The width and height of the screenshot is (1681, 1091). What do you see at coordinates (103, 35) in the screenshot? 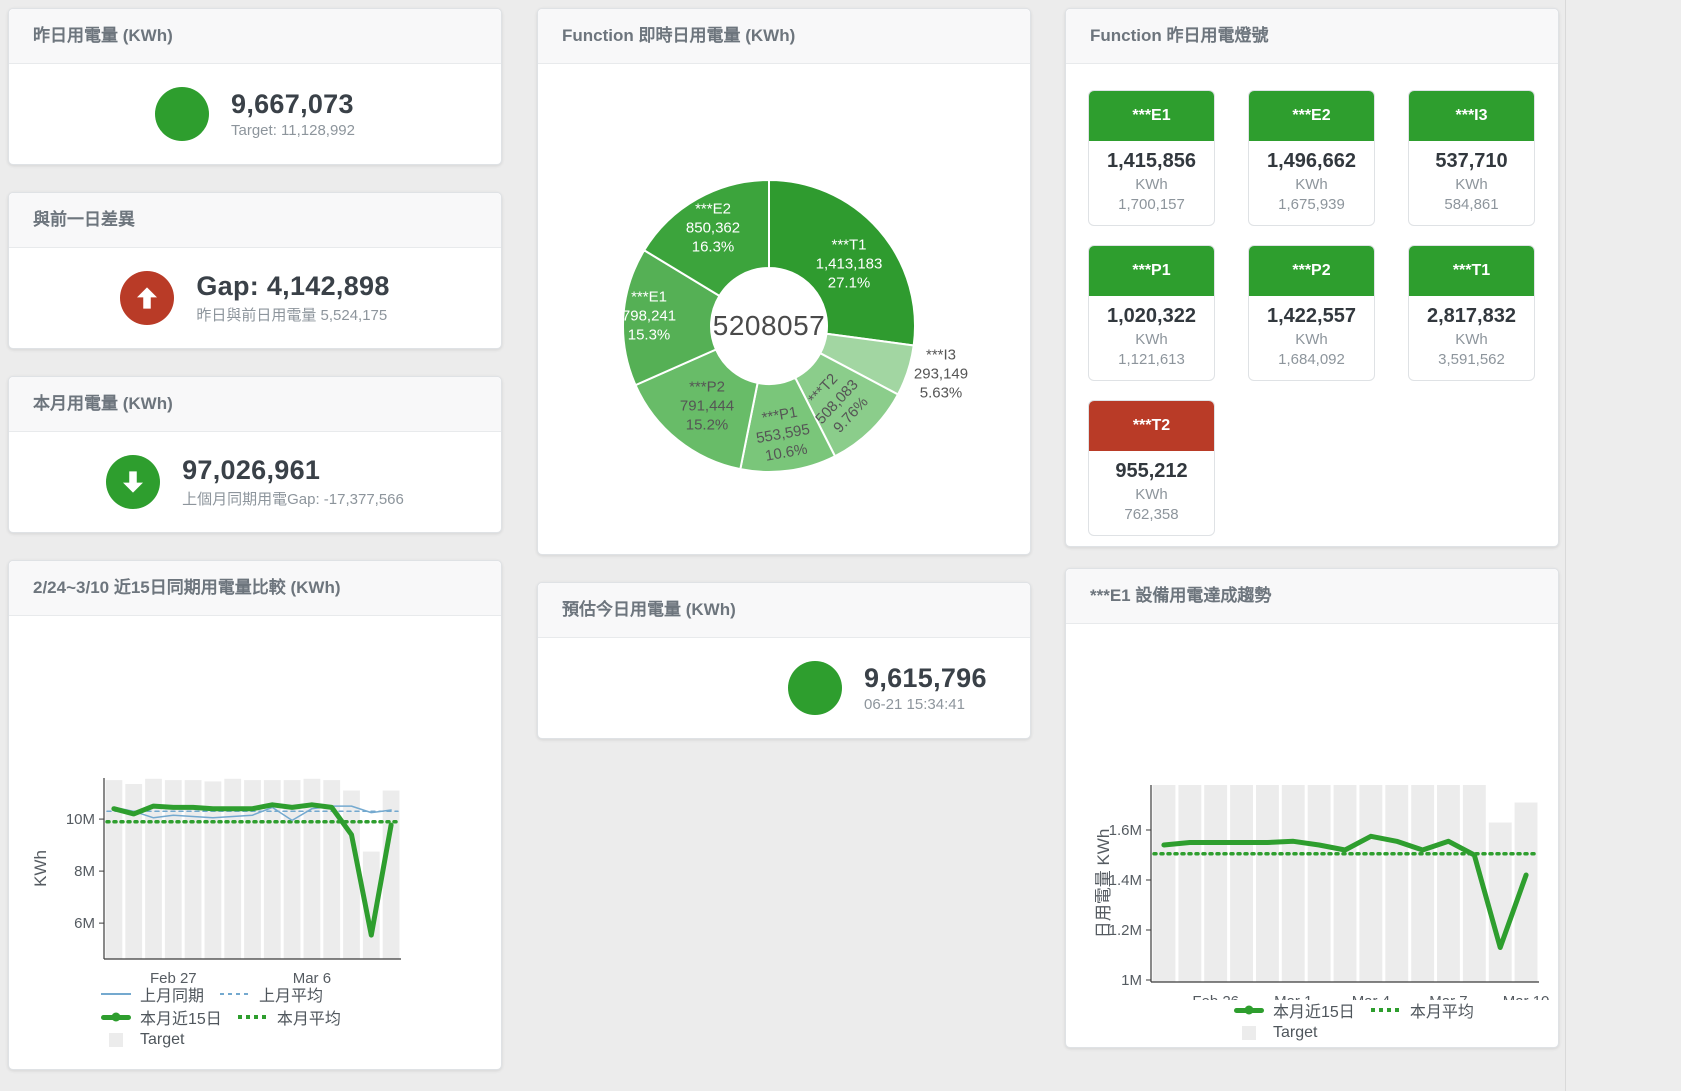
I see `card-title-text: 昨日用電量 (KWh)` at bounding box center [103, 35].